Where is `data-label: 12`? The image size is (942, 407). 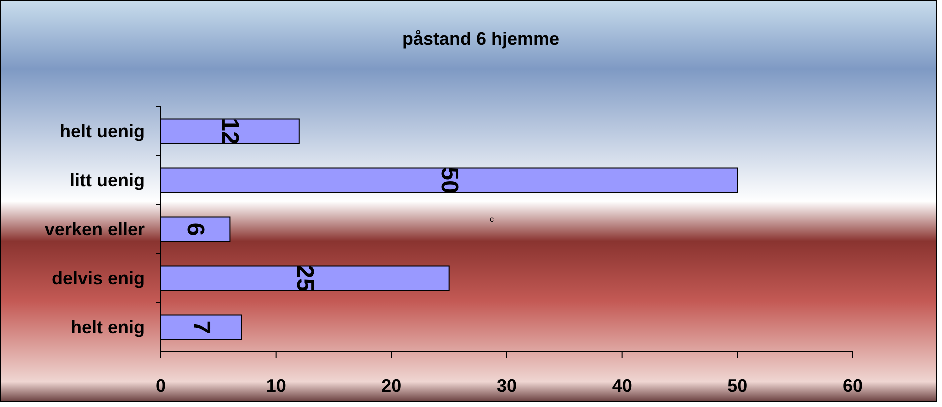 data-label: 12 is located at coordinates (230, 131).